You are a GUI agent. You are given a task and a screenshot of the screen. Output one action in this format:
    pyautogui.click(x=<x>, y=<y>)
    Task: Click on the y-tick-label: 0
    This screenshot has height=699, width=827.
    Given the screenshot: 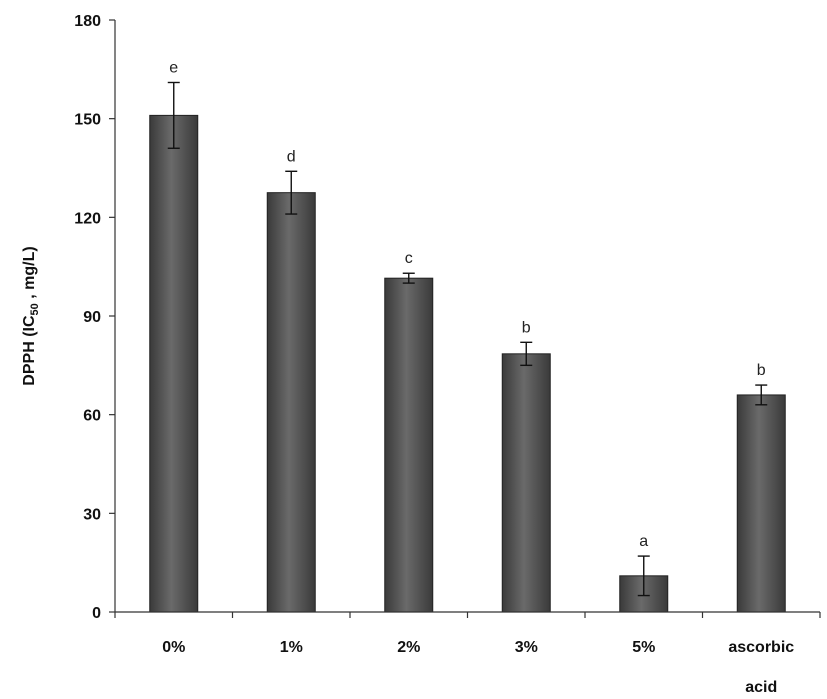 What is the action you would take?
    pyautogui.click(x=96, y=613)
    